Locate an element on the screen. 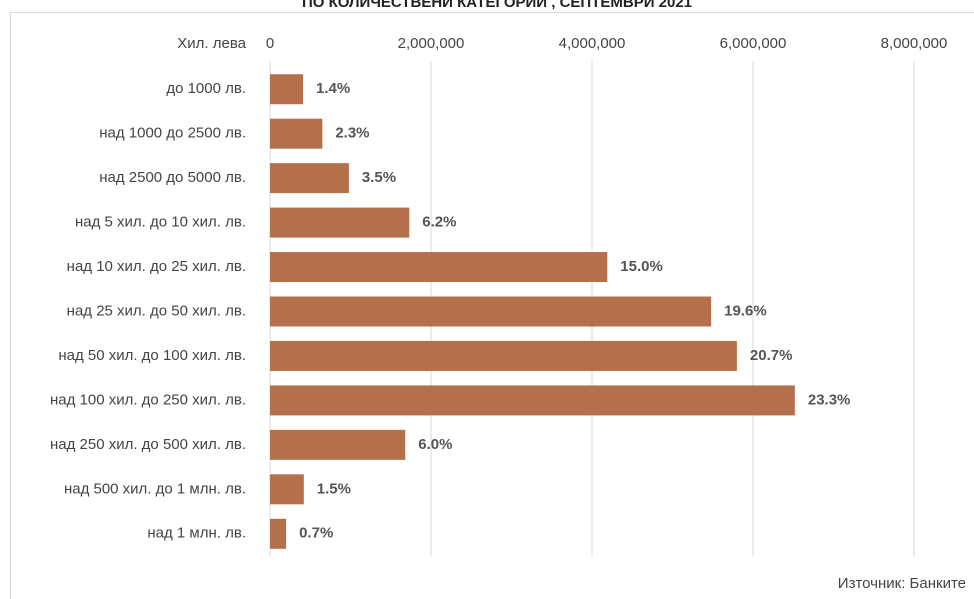 The image size is (974, 599). y-tick-label: над 500 хил. до 1 млн. лв. is located at coordinates (155, 488).